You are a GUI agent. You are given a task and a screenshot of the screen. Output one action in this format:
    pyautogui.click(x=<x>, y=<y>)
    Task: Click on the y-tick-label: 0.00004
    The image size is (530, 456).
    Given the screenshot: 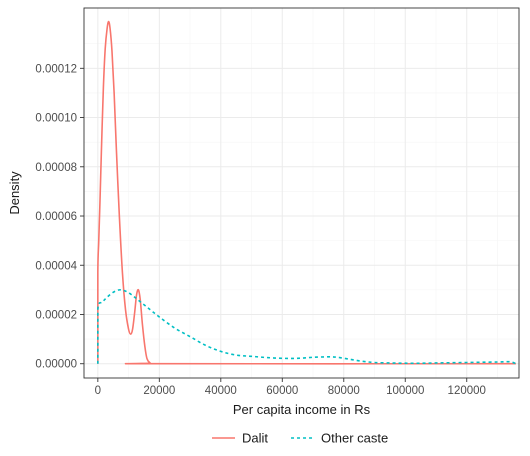 What is the action you would take?
    pyautogui.click(x=56, y=266)
    